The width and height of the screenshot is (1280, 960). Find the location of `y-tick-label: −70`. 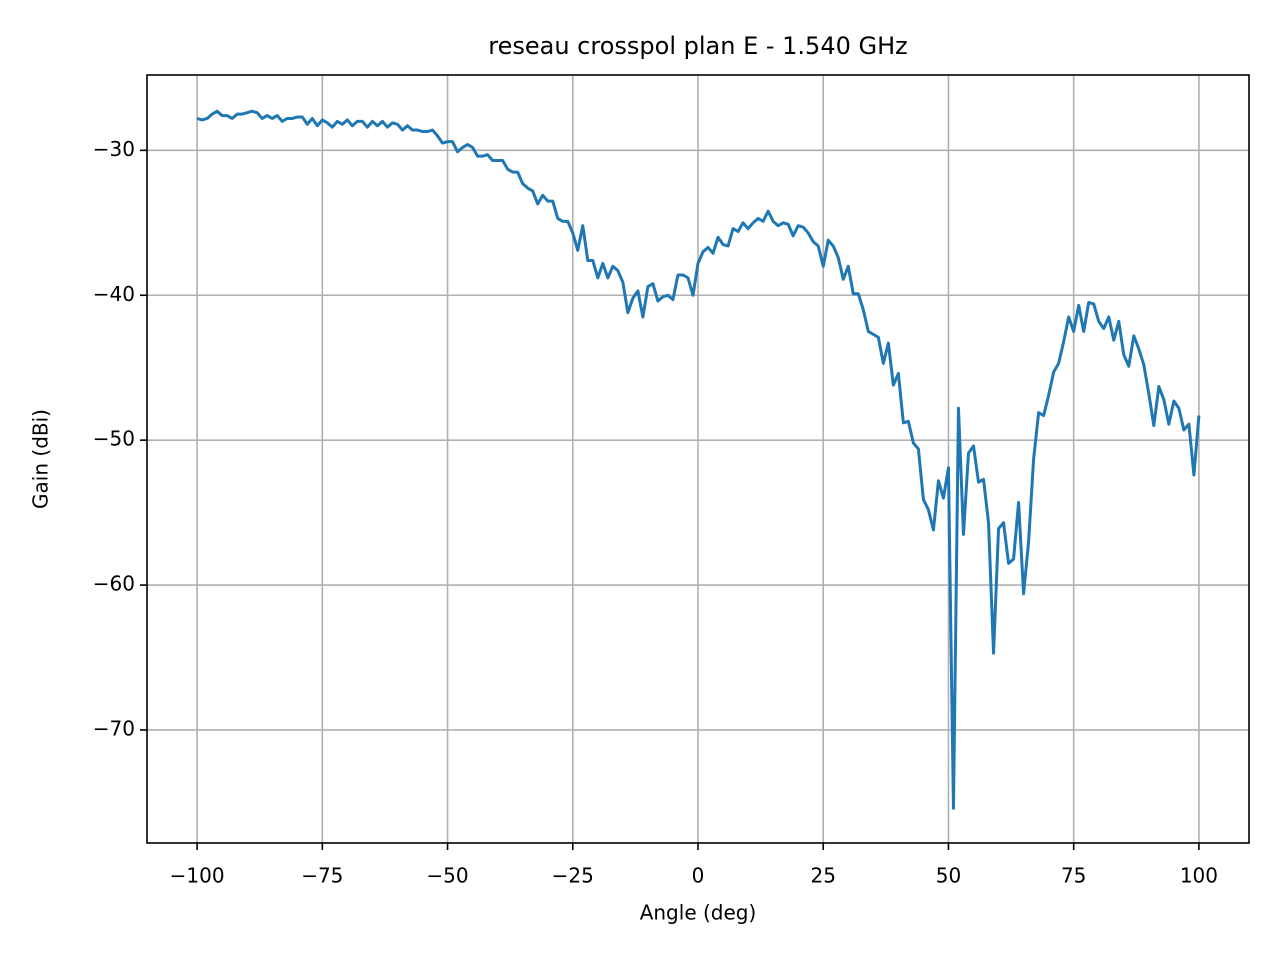

y-tick-label: −70 is located at coordinates (114, 728).